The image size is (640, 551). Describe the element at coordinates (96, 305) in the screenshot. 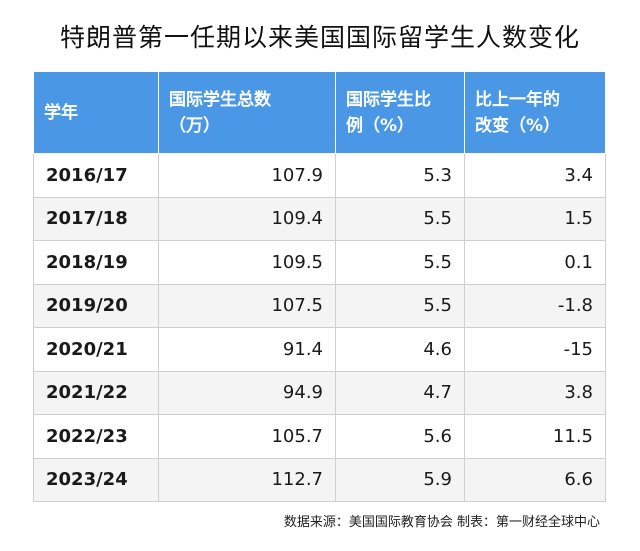

I see `year-cell: 2019/20` at that location.